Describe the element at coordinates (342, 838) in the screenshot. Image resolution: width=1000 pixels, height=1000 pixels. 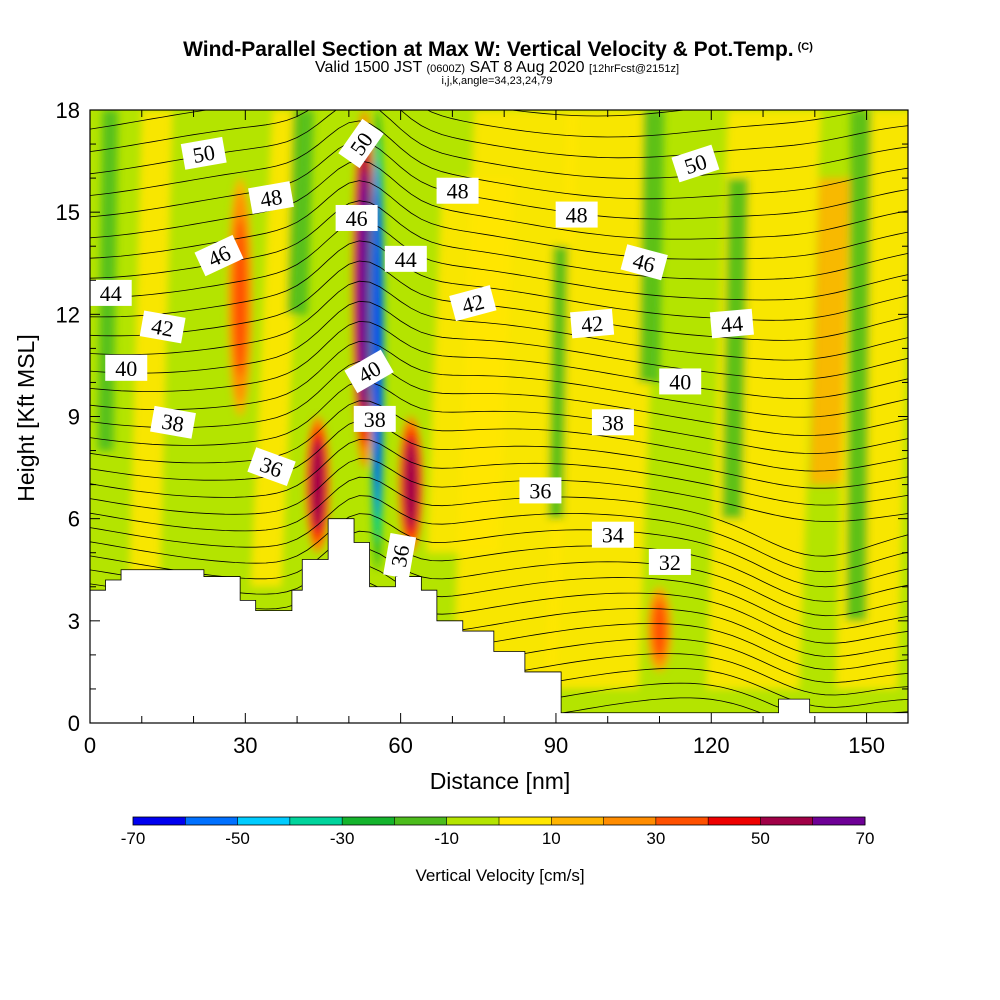
I see `colorbar-tick-label: -30` at that location.